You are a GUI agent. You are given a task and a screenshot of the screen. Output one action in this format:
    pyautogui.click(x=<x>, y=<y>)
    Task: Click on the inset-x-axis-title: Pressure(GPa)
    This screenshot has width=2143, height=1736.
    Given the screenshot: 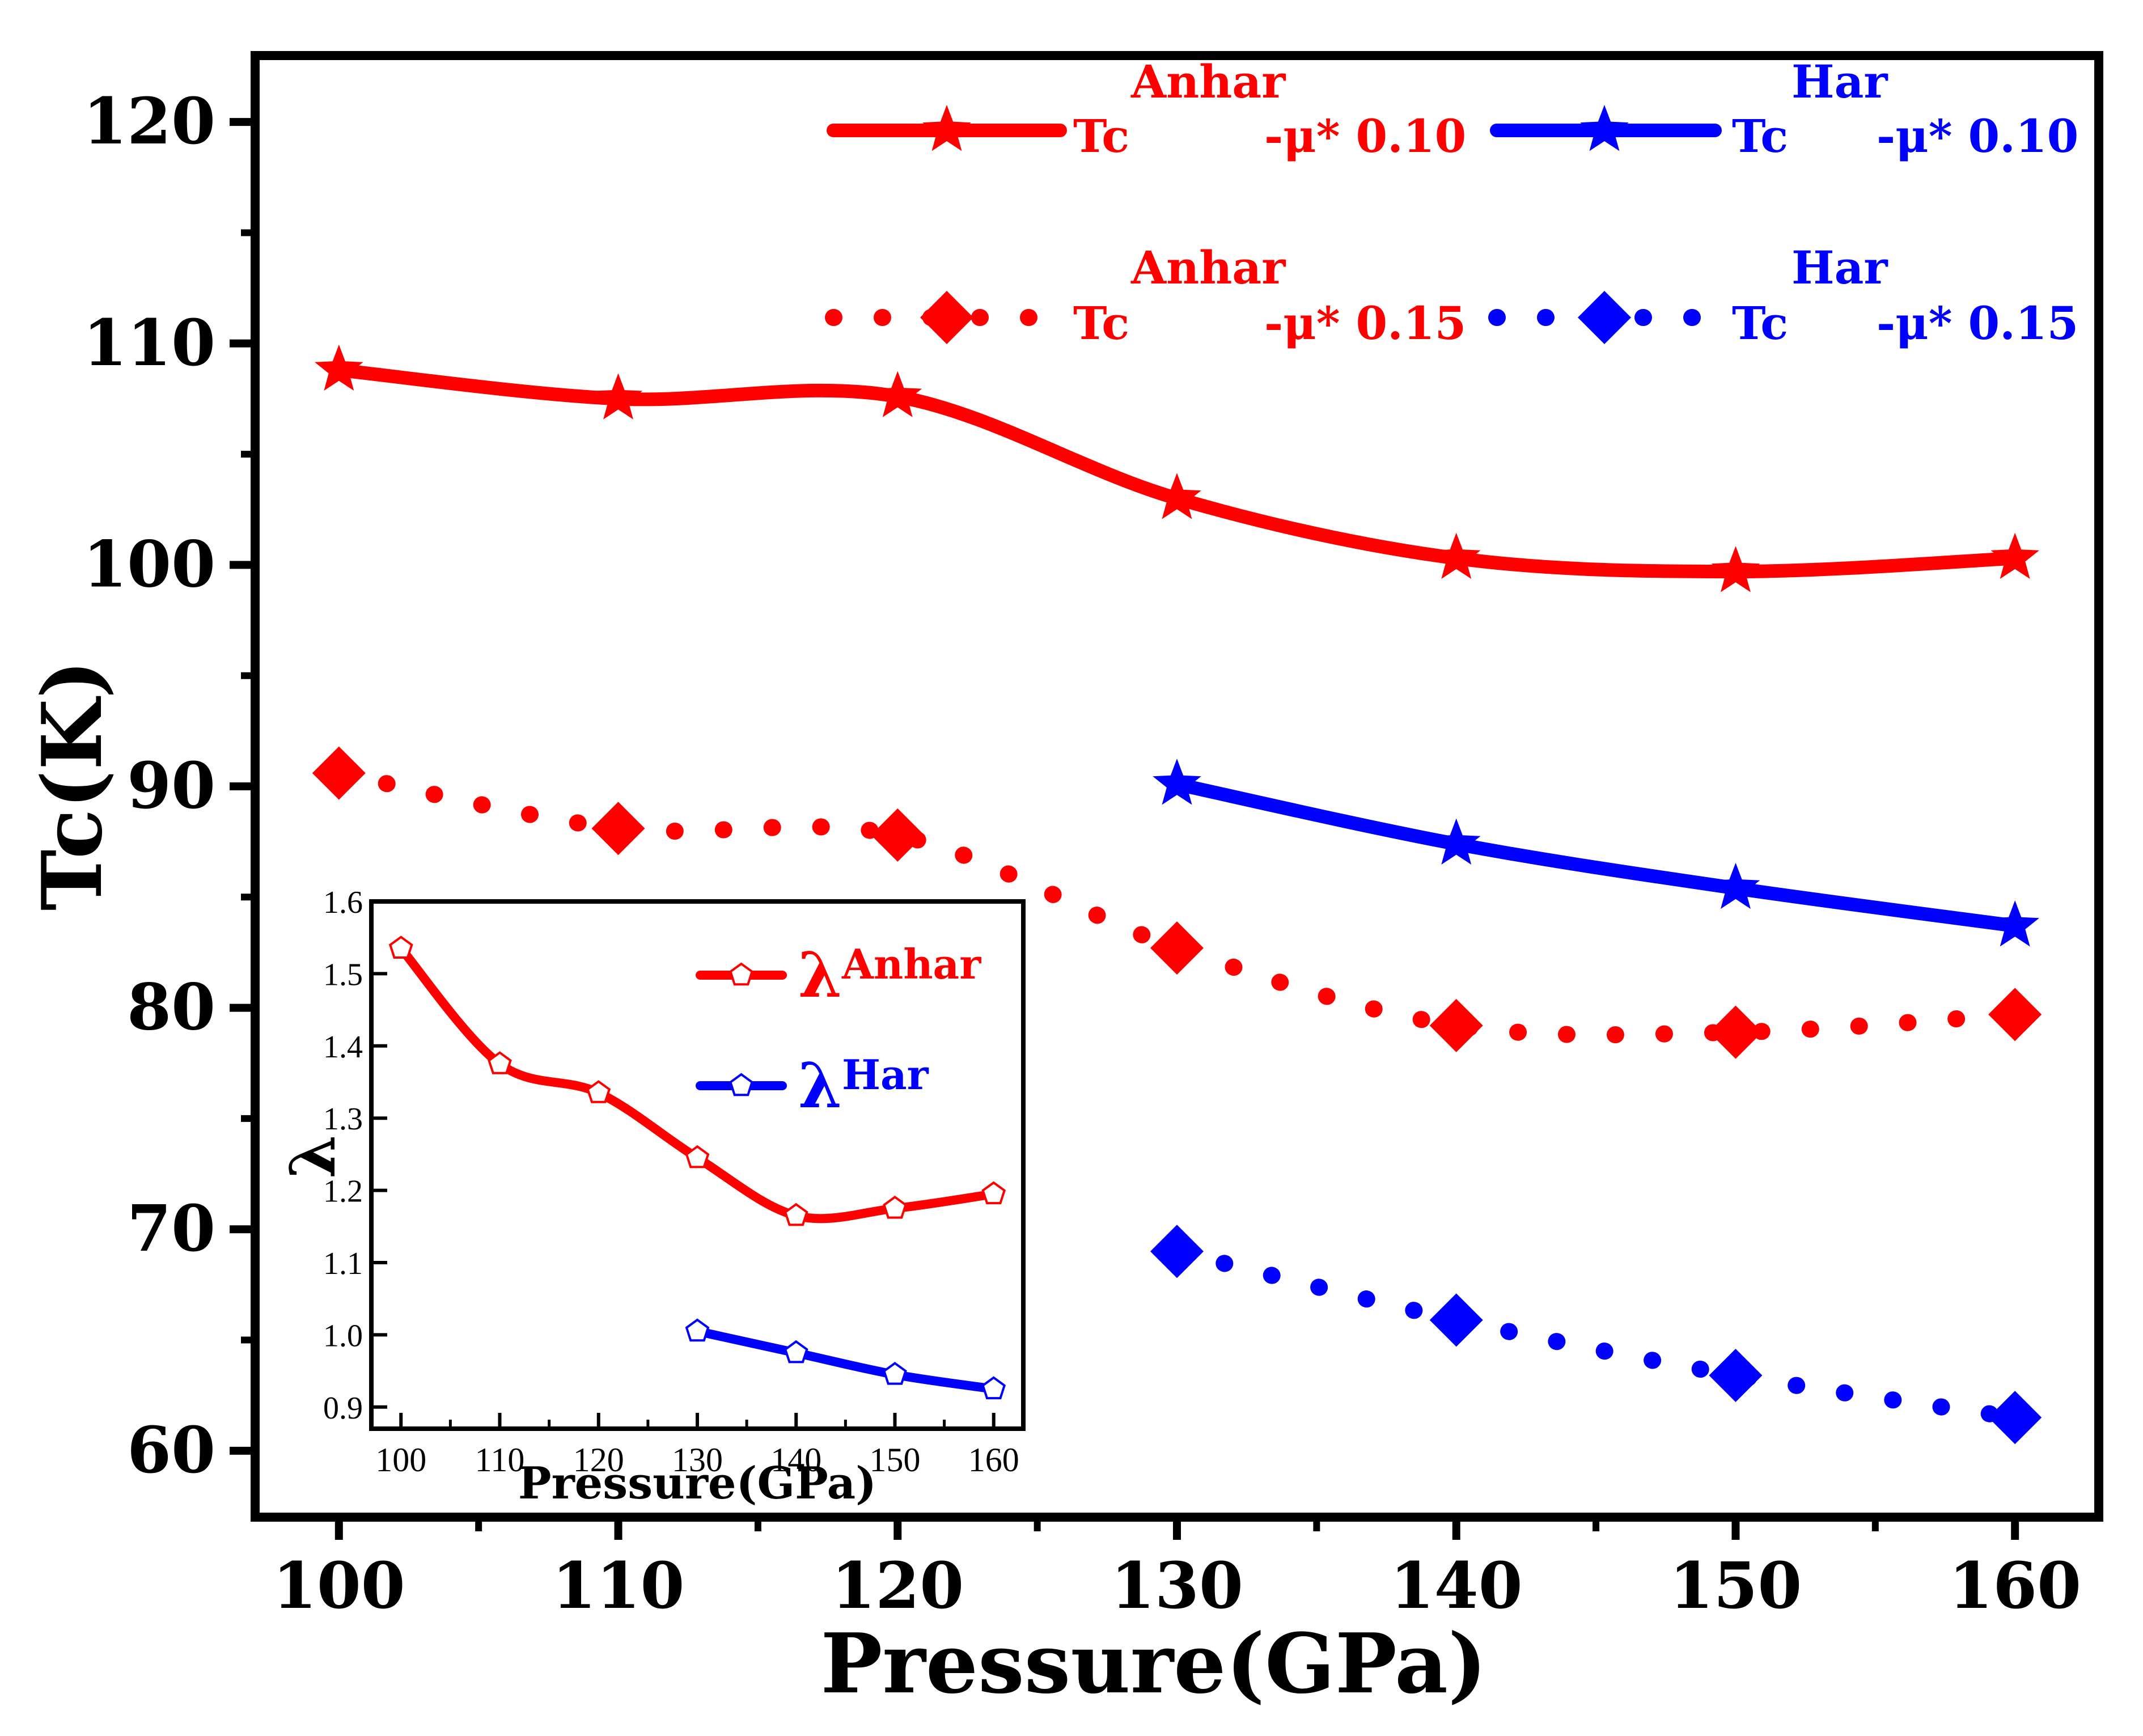 What is the action you would take?
    pyautogui.click(x=697, y=1483)
    